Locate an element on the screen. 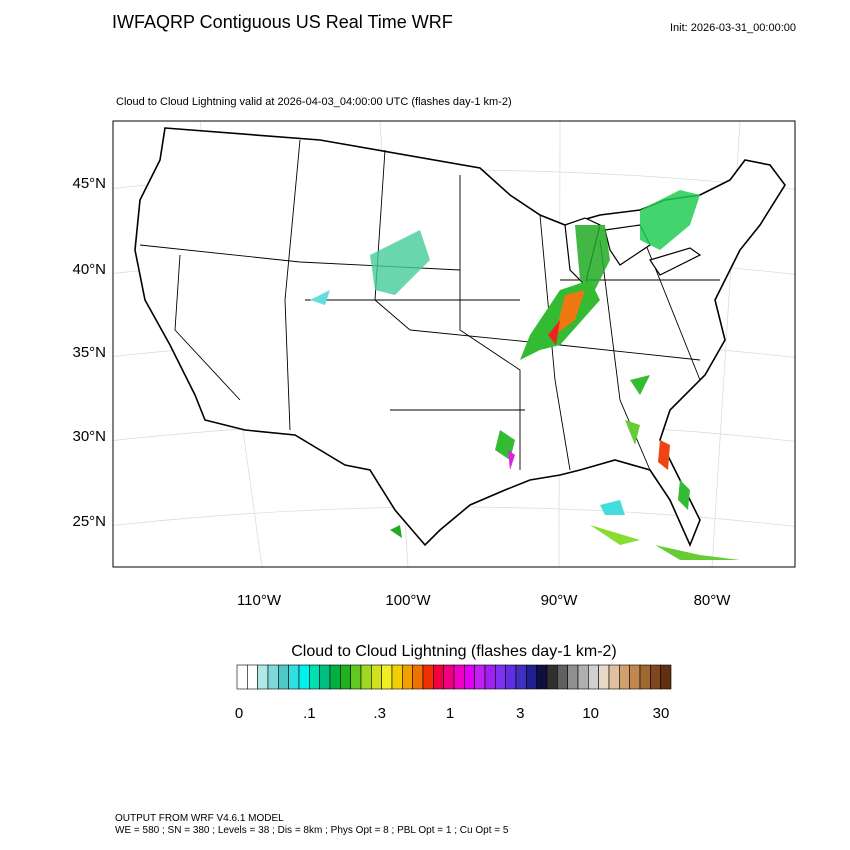 This screenshot has height=850, width=850. lon-label: 110°W is located at coordinates (259, 600).